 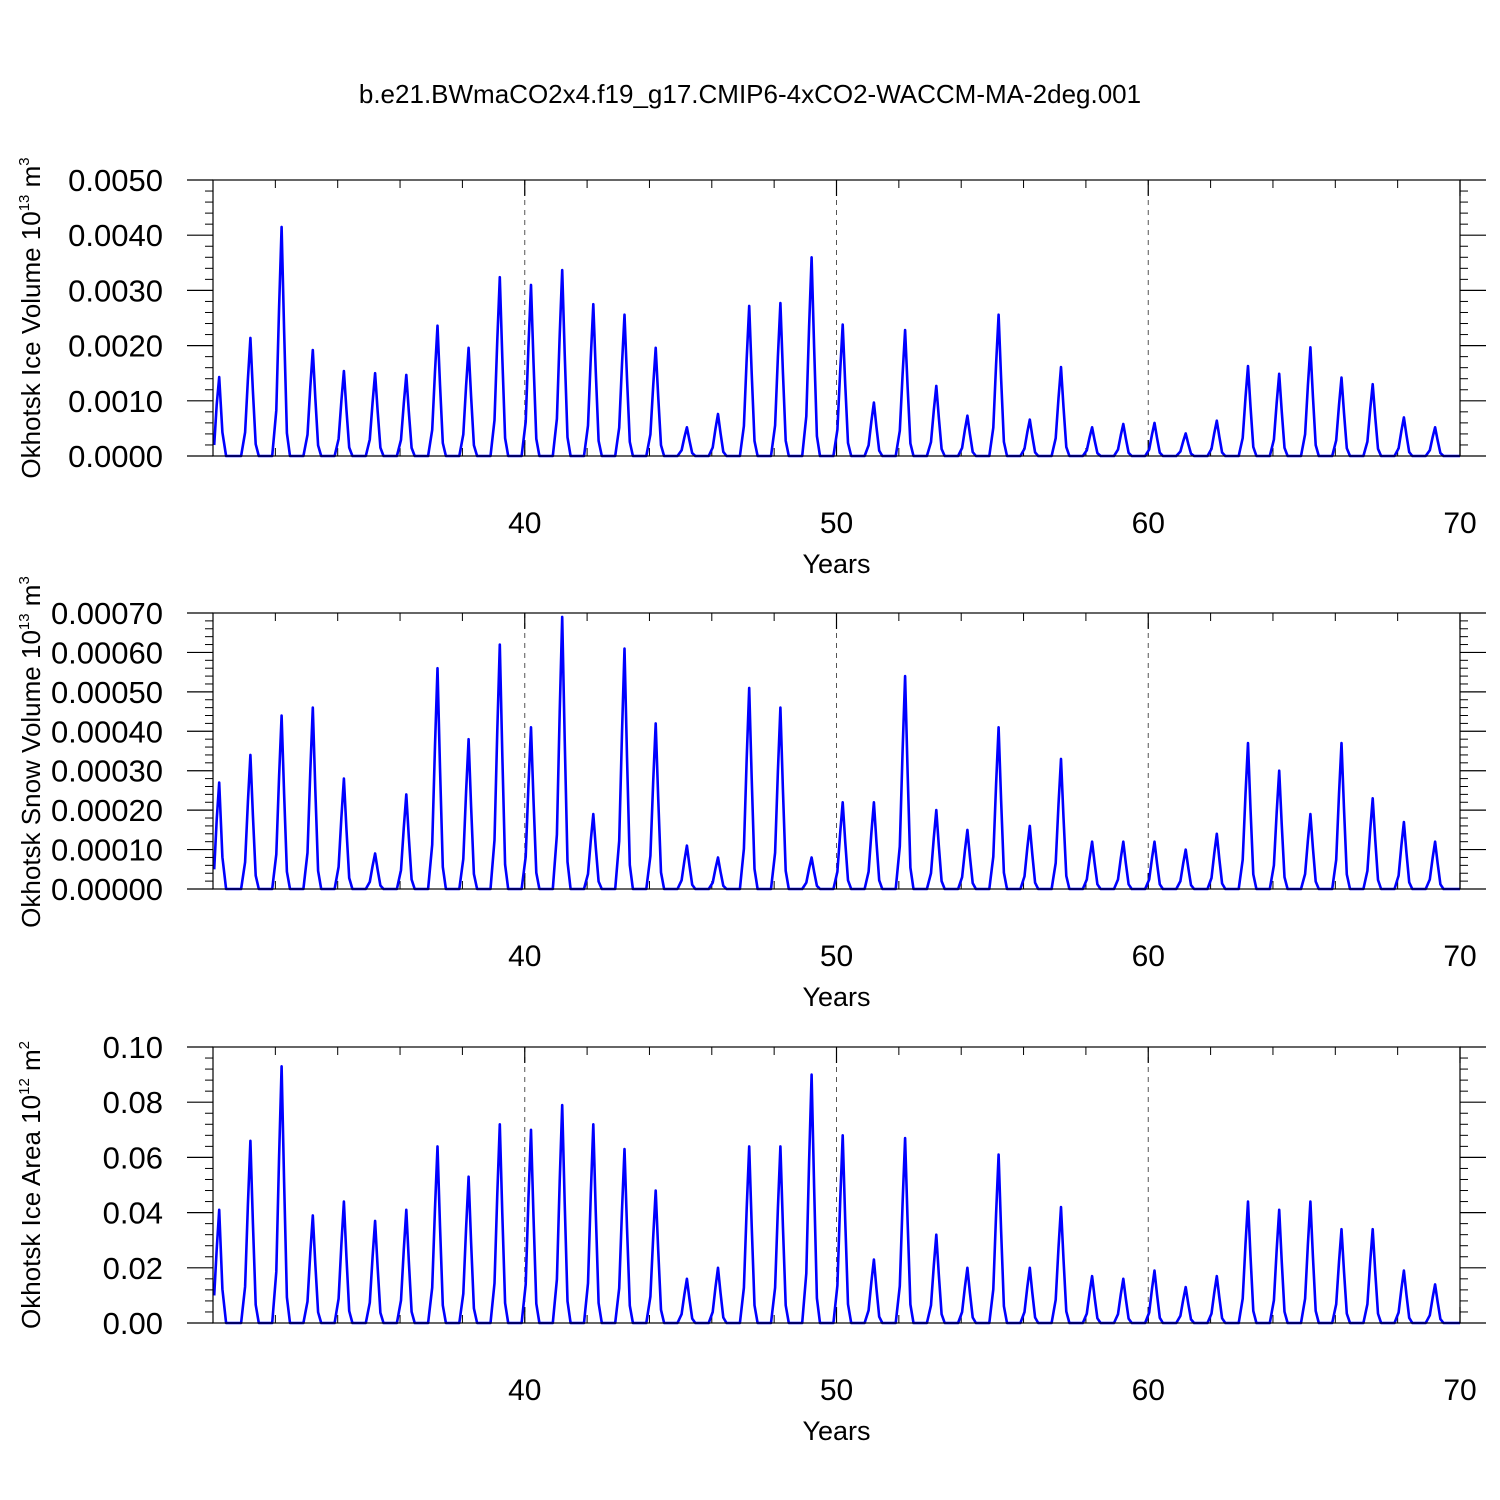 I want to click on y-tick-label: 0.00000, so click(x=107, y=889).